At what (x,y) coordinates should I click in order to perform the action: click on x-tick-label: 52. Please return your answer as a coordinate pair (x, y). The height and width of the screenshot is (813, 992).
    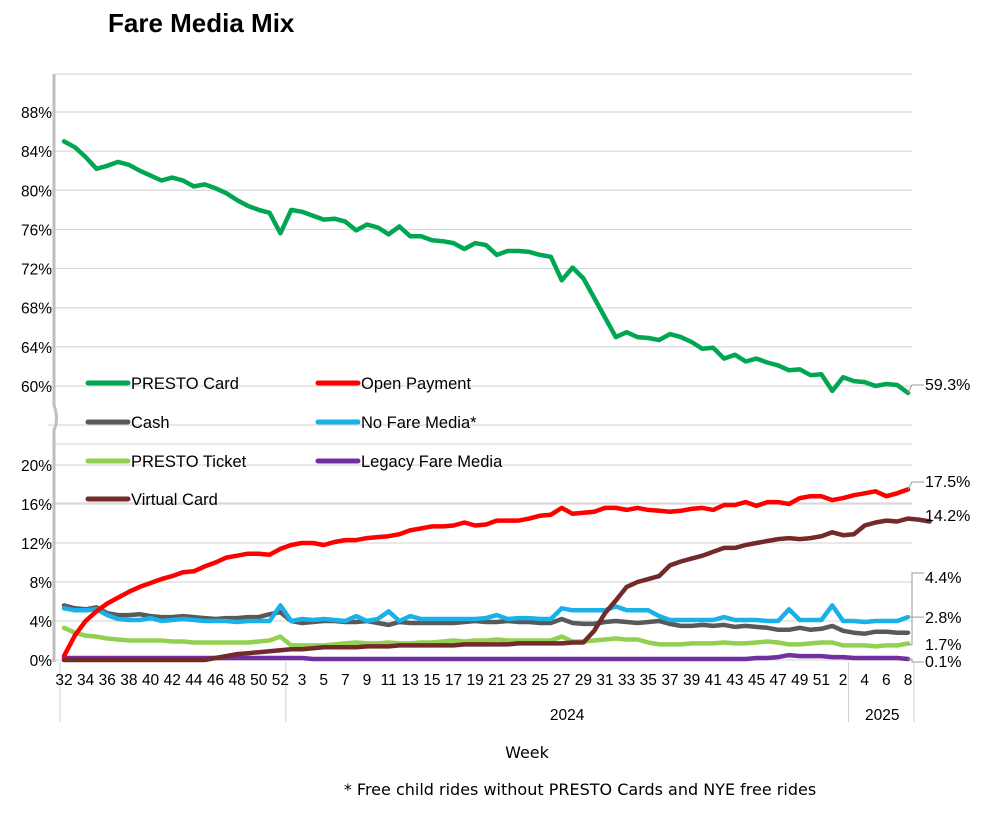
    Looking at the image, I should click on (280, 680).